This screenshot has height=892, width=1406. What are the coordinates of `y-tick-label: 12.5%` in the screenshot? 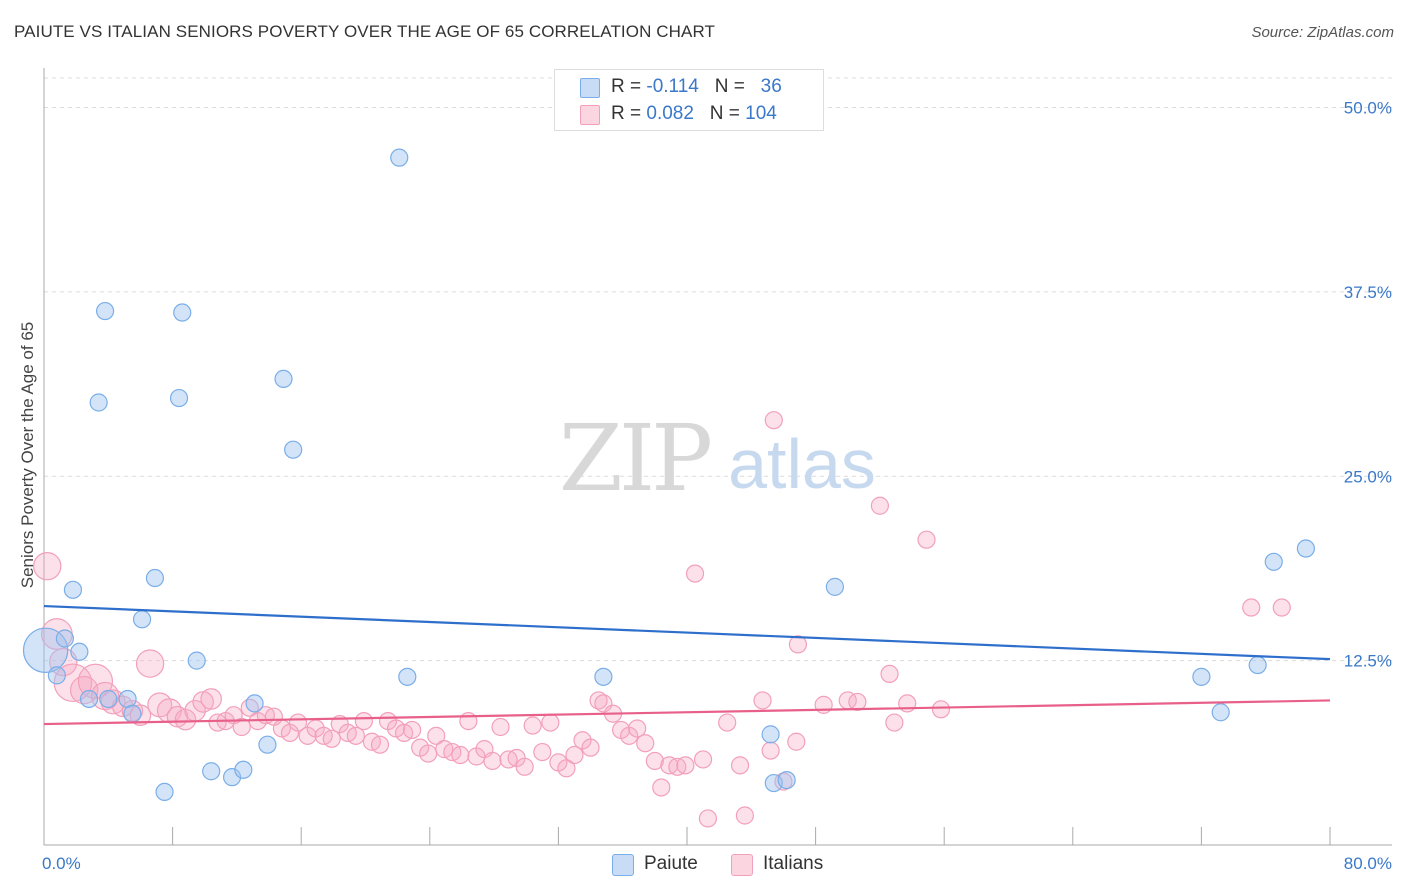 It's located at (1368, 661).